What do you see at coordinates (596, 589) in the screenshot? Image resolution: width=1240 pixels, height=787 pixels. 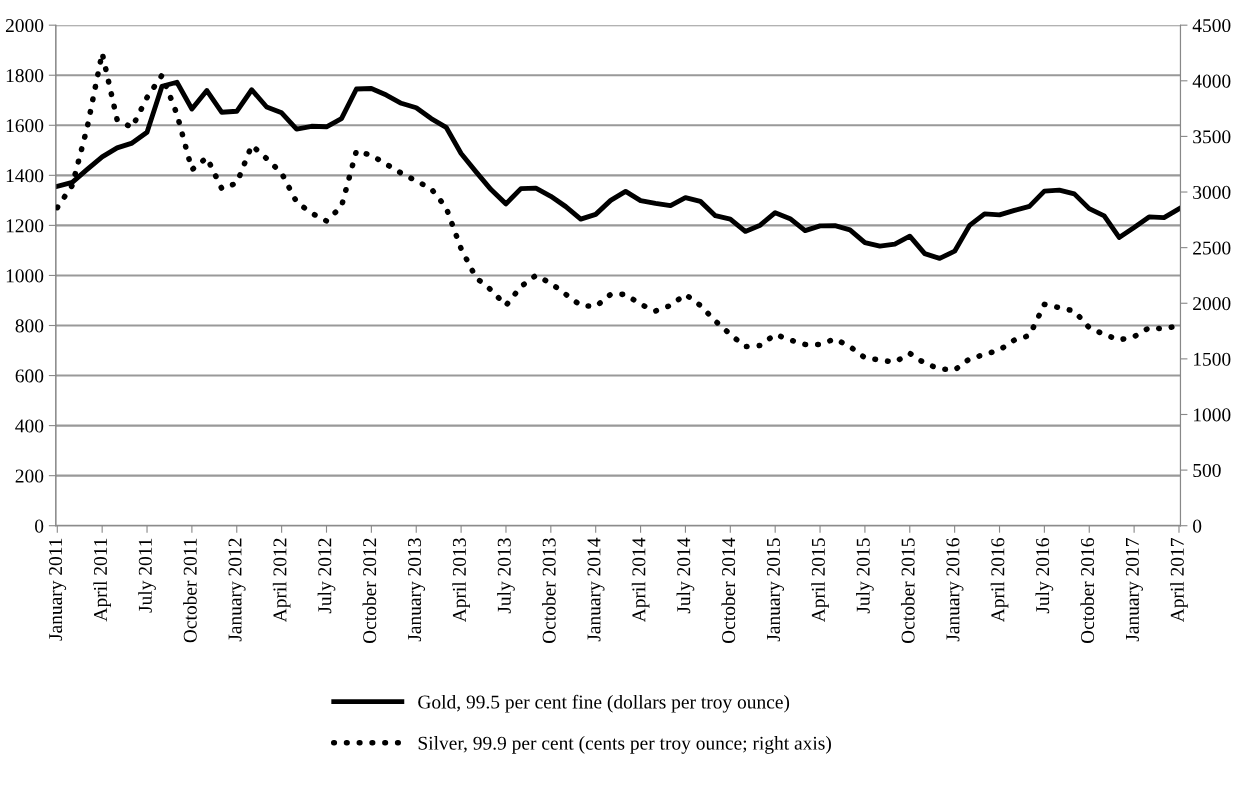 I see `x-tick-label: January 2014` at bounding box center [596, 589].